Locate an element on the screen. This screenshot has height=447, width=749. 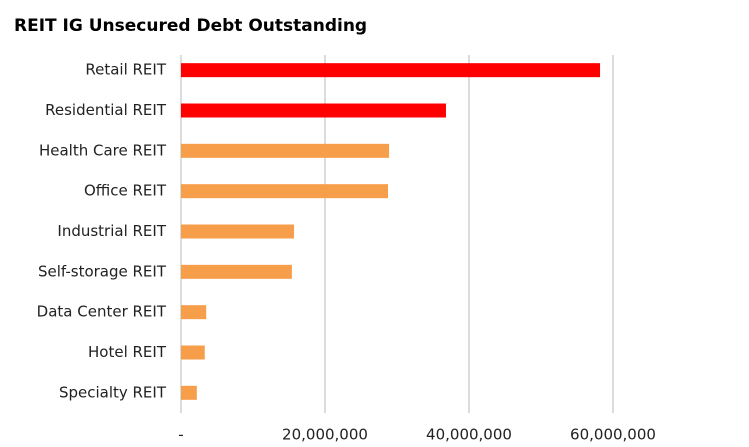
y-tick-label: Specialty REIT is located at coordinates (113, 392).